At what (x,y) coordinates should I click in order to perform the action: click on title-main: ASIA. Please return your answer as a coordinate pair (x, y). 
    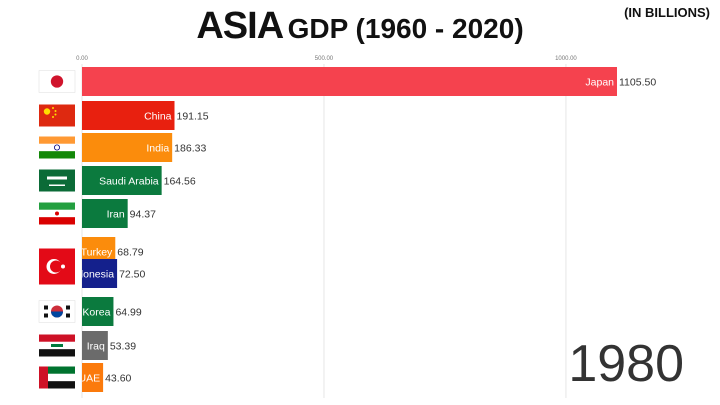
    Looking at the image, I should click on (240, 26).